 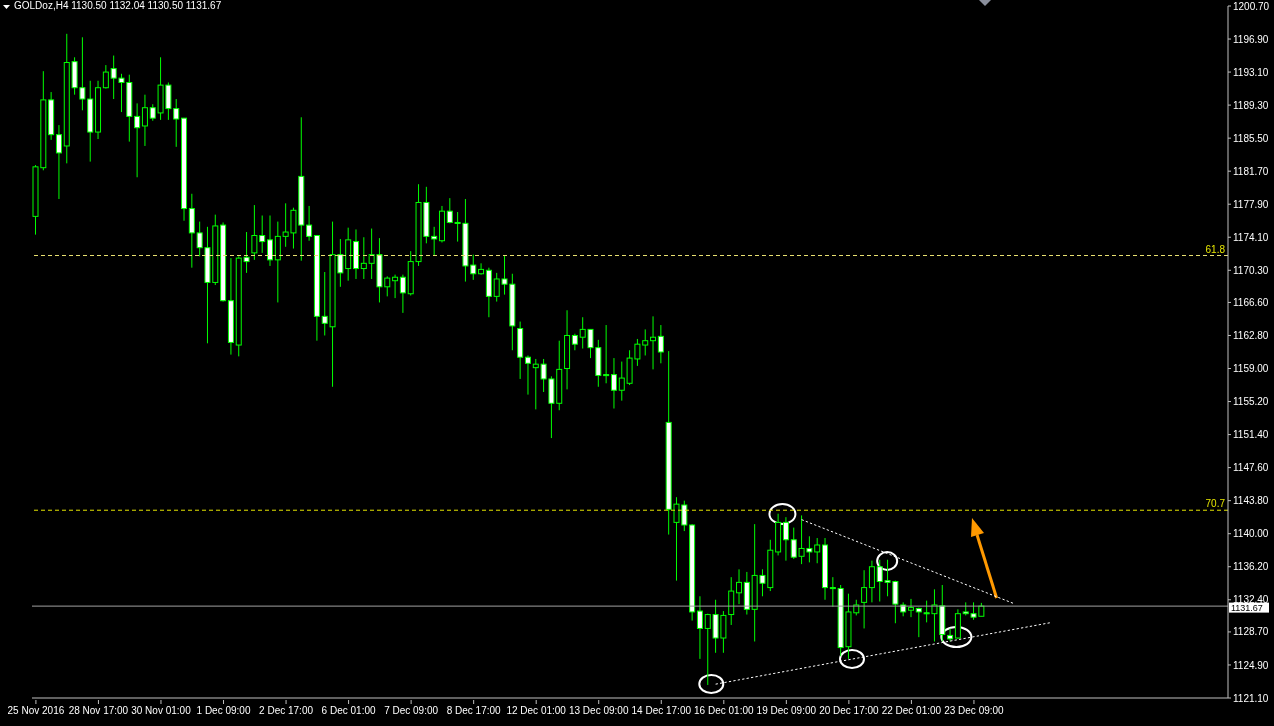 What do you see at coordinates (1215, 504) in the screenshot?
I see `annotation: 70.7` at bounding box center [1215, 504].